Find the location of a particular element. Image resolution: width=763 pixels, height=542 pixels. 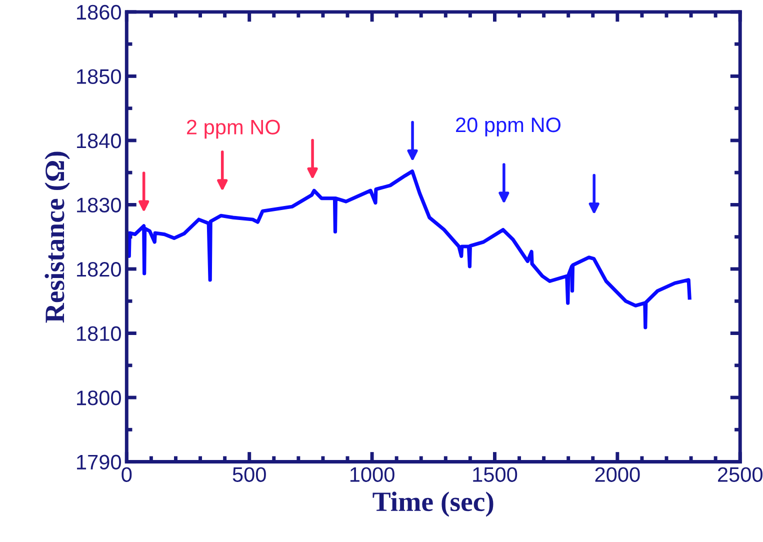

y-tick-label: 1860 is located at coordinates (99, 12).